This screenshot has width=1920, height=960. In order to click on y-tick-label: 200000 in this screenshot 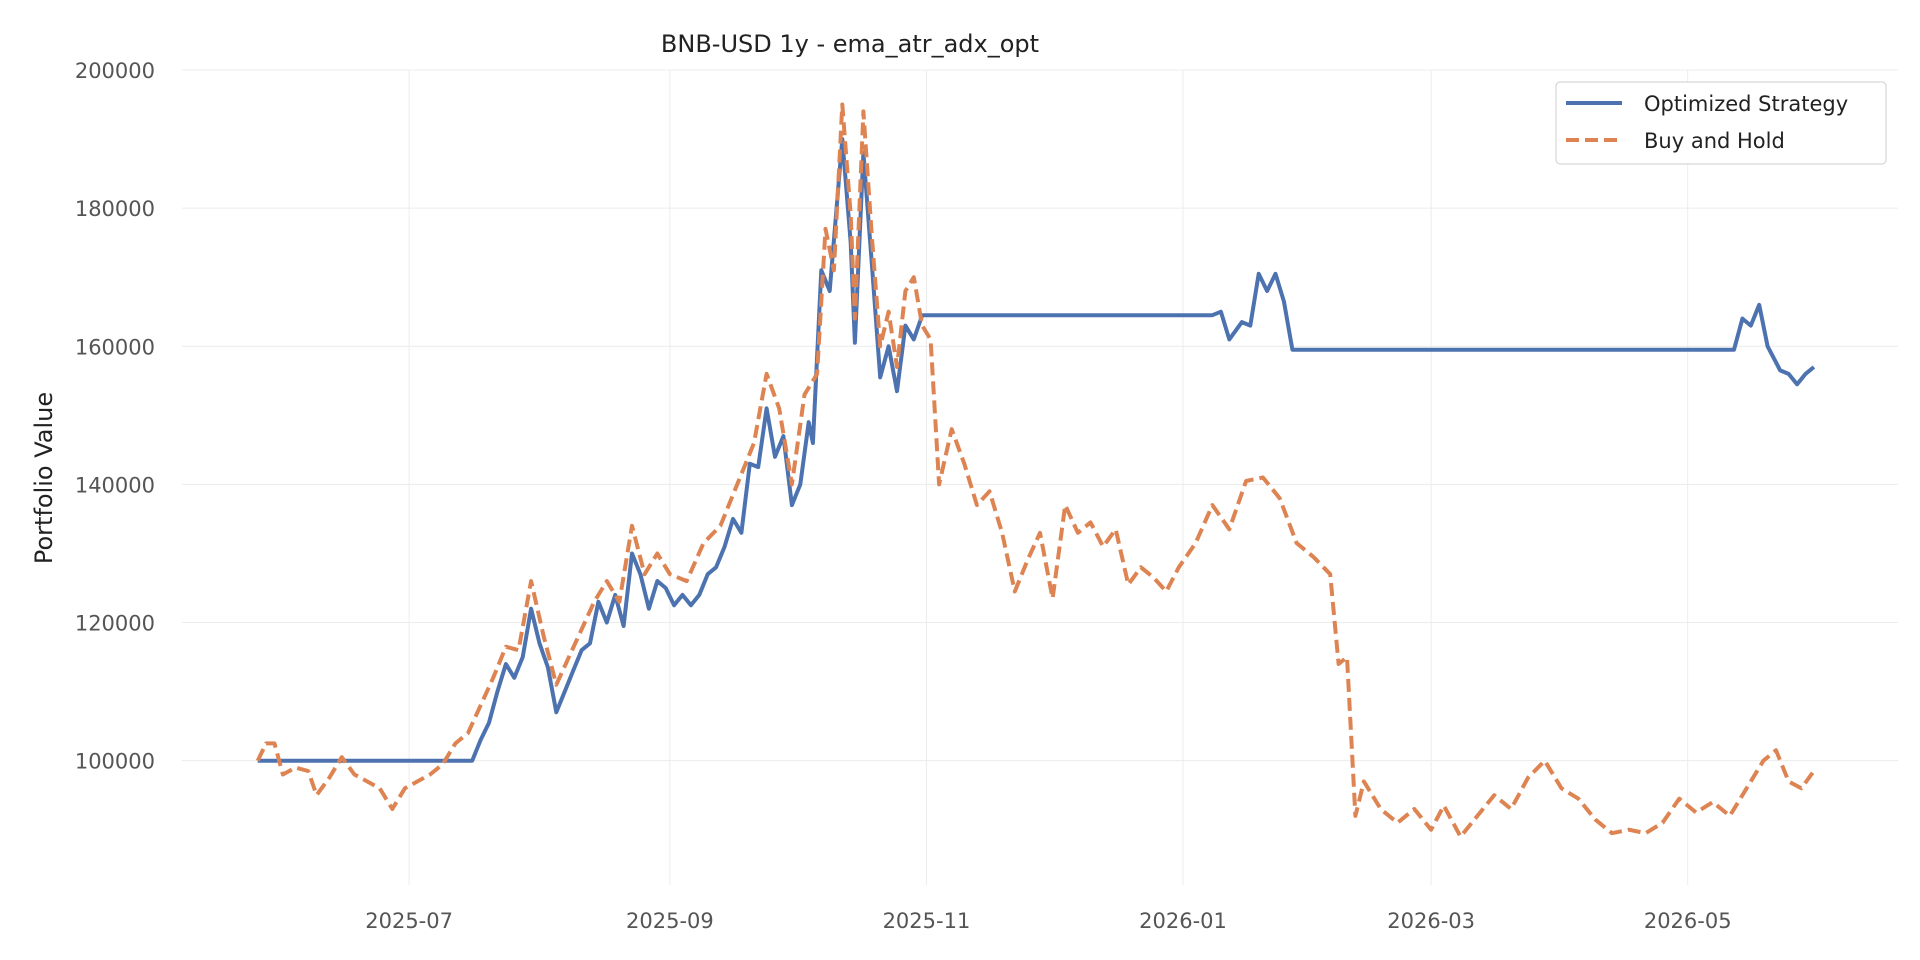, I will do `click(115, 71)`.